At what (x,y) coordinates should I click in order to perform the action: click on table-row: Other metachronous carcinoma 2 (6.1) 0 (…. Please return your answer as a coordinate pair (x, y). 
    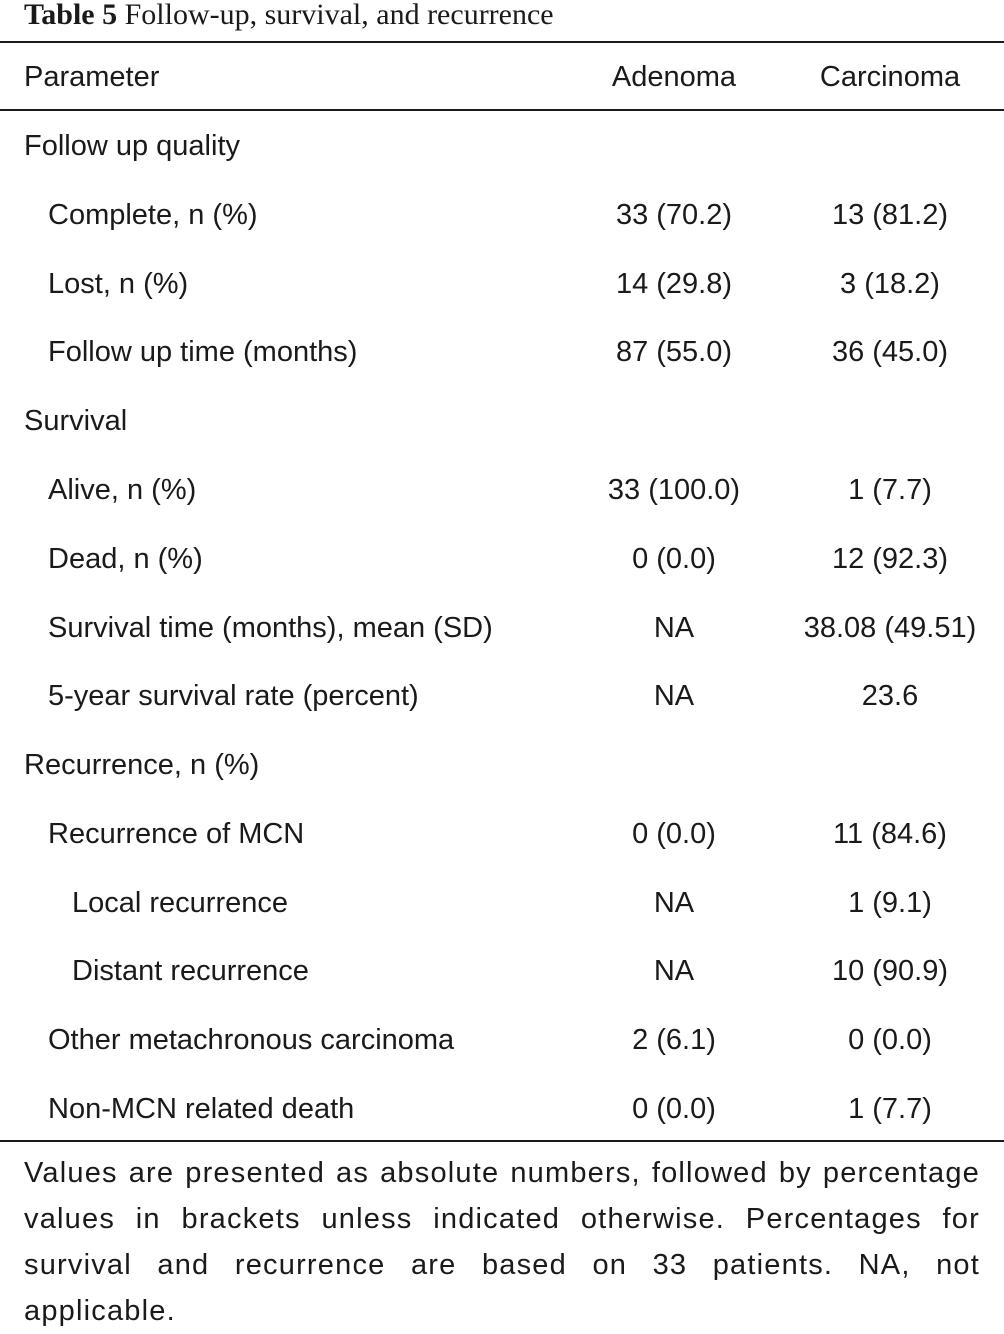
    Looking at the image, I should click on (502, 1040).